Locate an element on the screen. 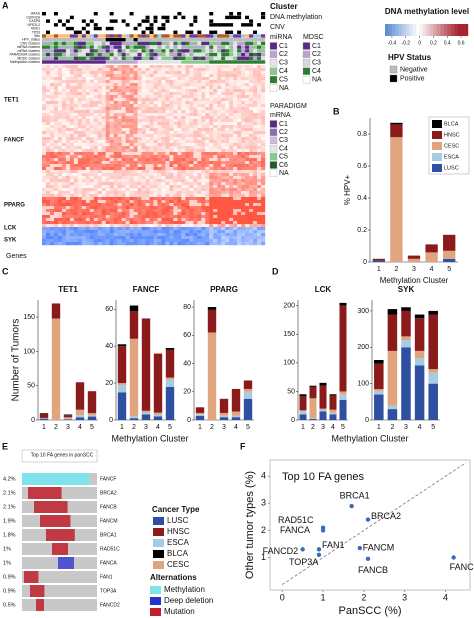 The image size is (474, 618). legend-group: DNA methylation is located at coordinates (296, 17).